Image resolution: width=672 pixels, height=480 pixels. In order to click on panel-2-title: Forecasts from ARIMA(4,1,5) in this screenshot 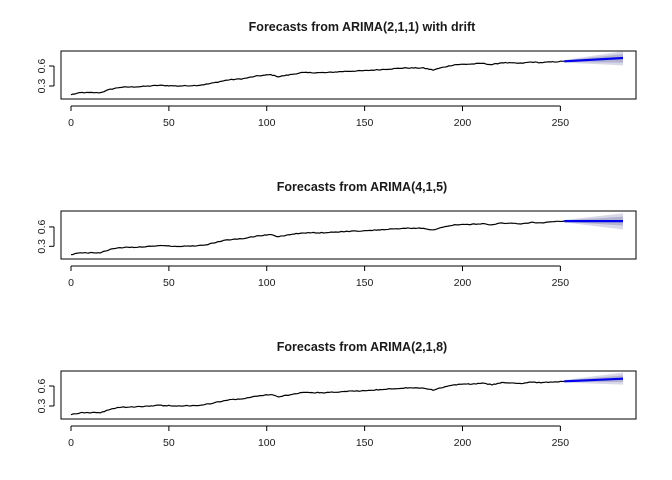, I will do `click(362, 187)`.